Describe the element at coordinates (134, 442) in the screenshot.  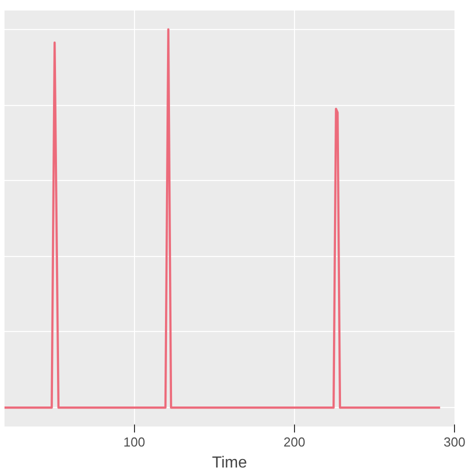
I see `x-tick-label: 100` at that location.